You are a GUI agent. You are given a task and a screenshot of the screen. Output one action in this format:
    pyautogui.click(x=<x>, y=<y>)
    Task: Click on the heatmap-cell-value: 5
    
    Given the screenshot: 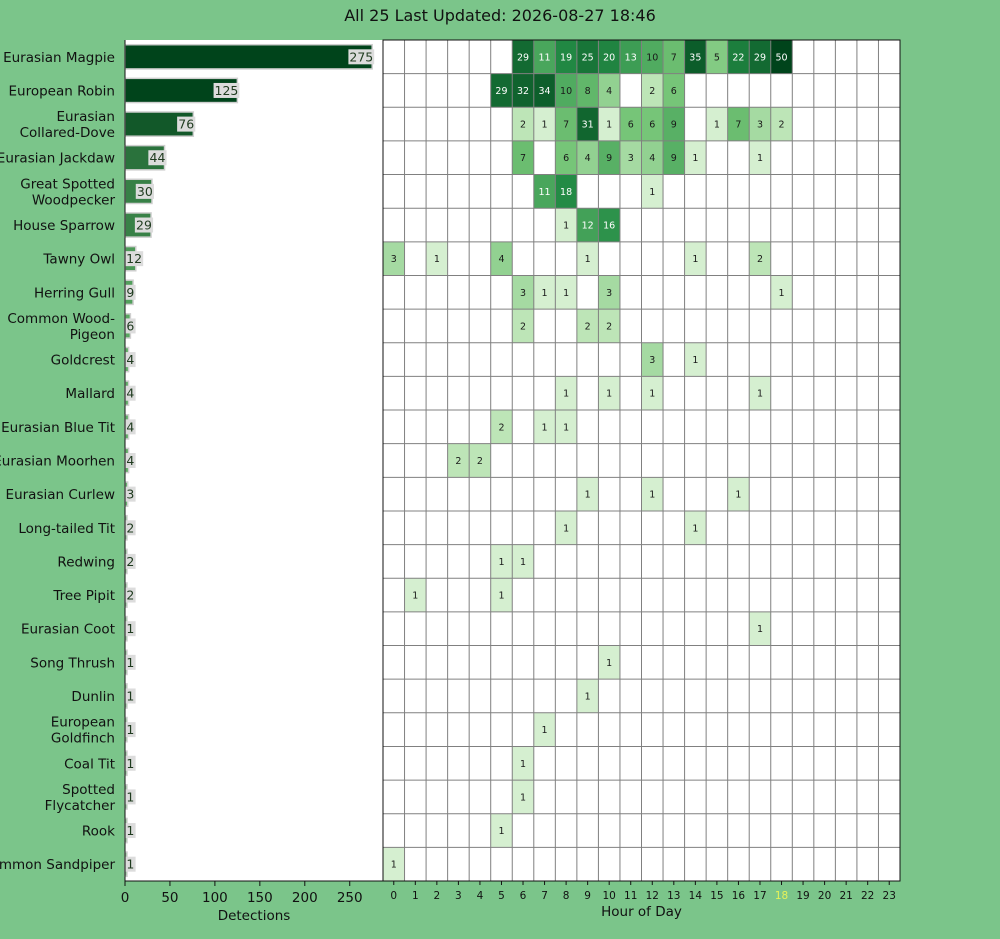 What is the action you would take?
    pyautogui.click(x=717, y=57)
    